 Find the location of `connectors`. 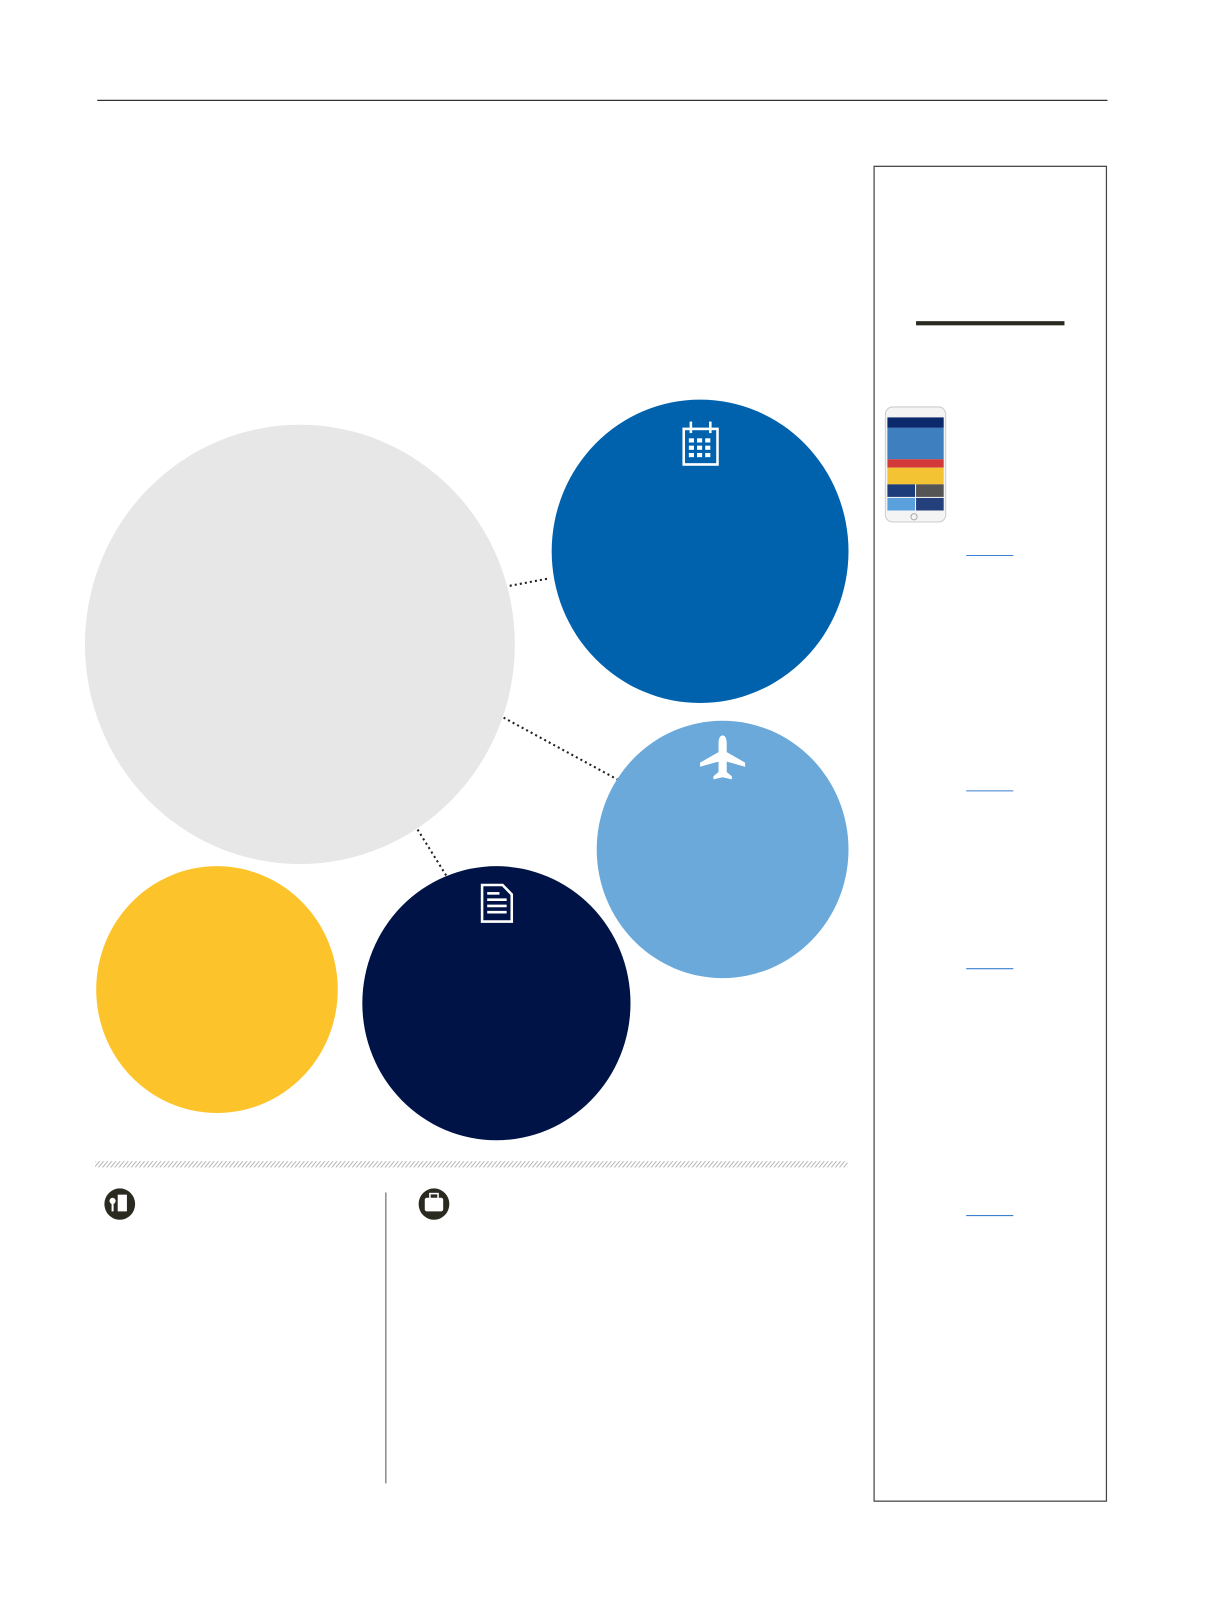

connectors is located at coordinates (517, 727).